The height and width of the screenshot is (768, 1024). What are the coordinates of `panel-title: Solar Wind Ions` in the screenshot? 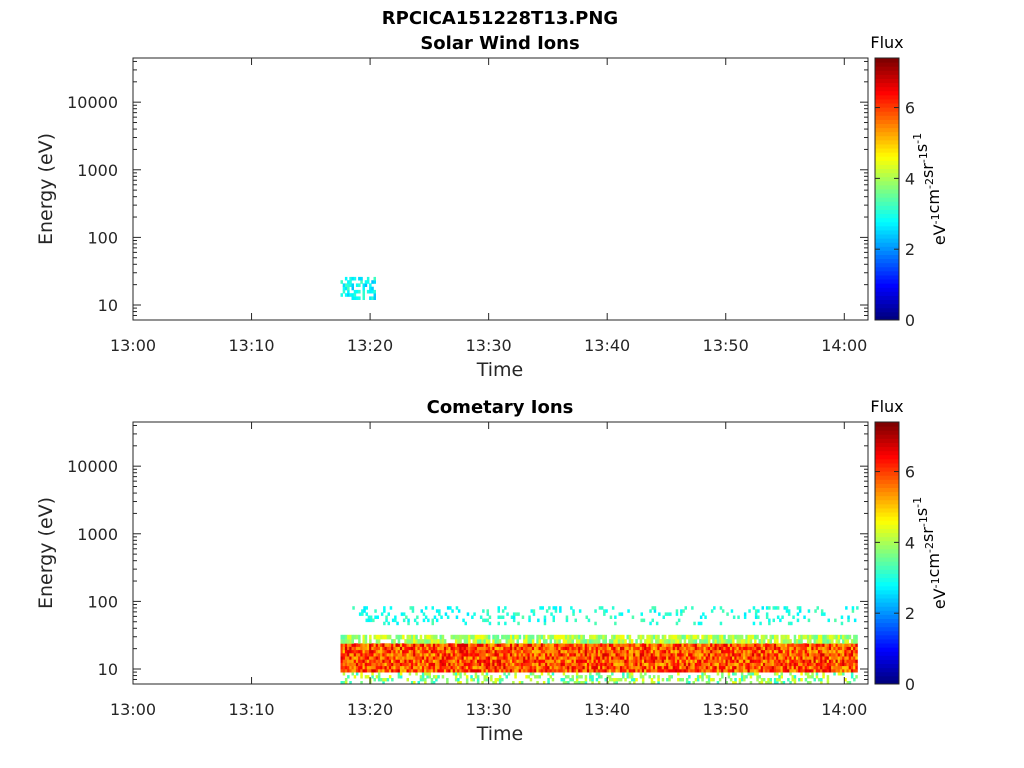 It's located at (499, 43).